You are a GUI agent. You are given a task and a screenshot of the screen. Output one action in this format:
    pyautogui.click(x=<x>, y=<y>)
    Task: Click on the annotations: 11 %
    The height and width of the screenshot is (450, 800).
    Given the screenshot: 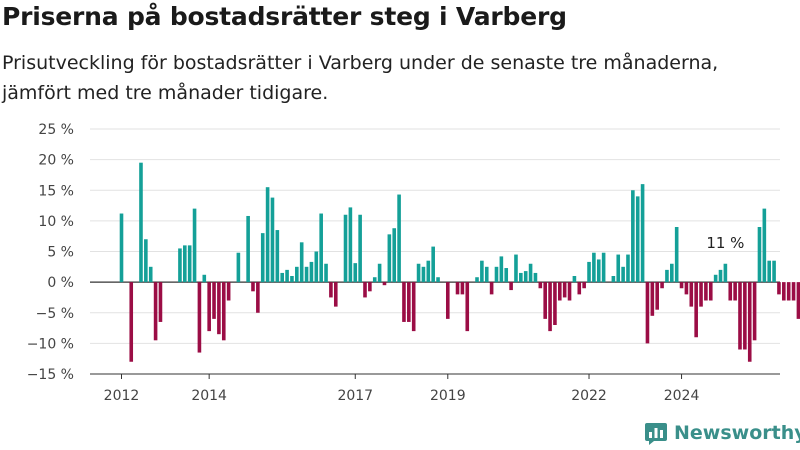 What is the action you would take?
    pyautogui.click(x=725, y=243)
    